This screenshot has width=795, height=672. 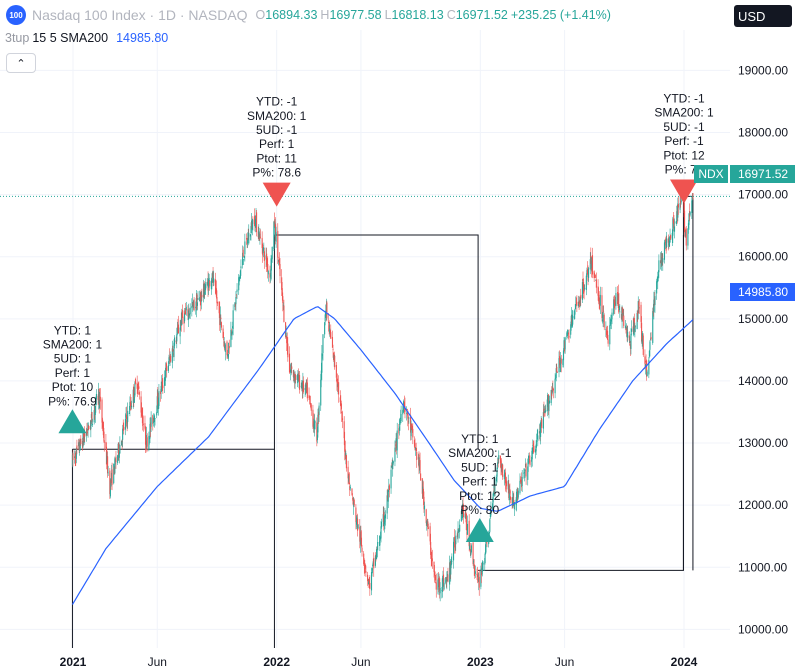 I want to click on time-axis: 2021 Jun 2022 Jun 2023 Jun 2024, so click(x=379, y=662).